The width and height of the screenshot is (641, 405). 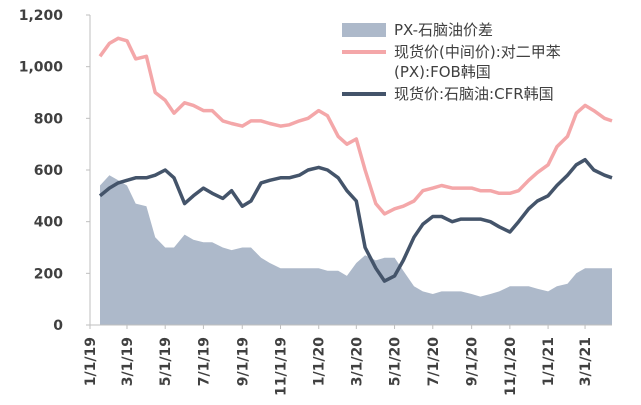 I want to click on legend-label: 现货价(中间价):对二甲苯(PX):FOB韩国, so click(x=477, y=62).